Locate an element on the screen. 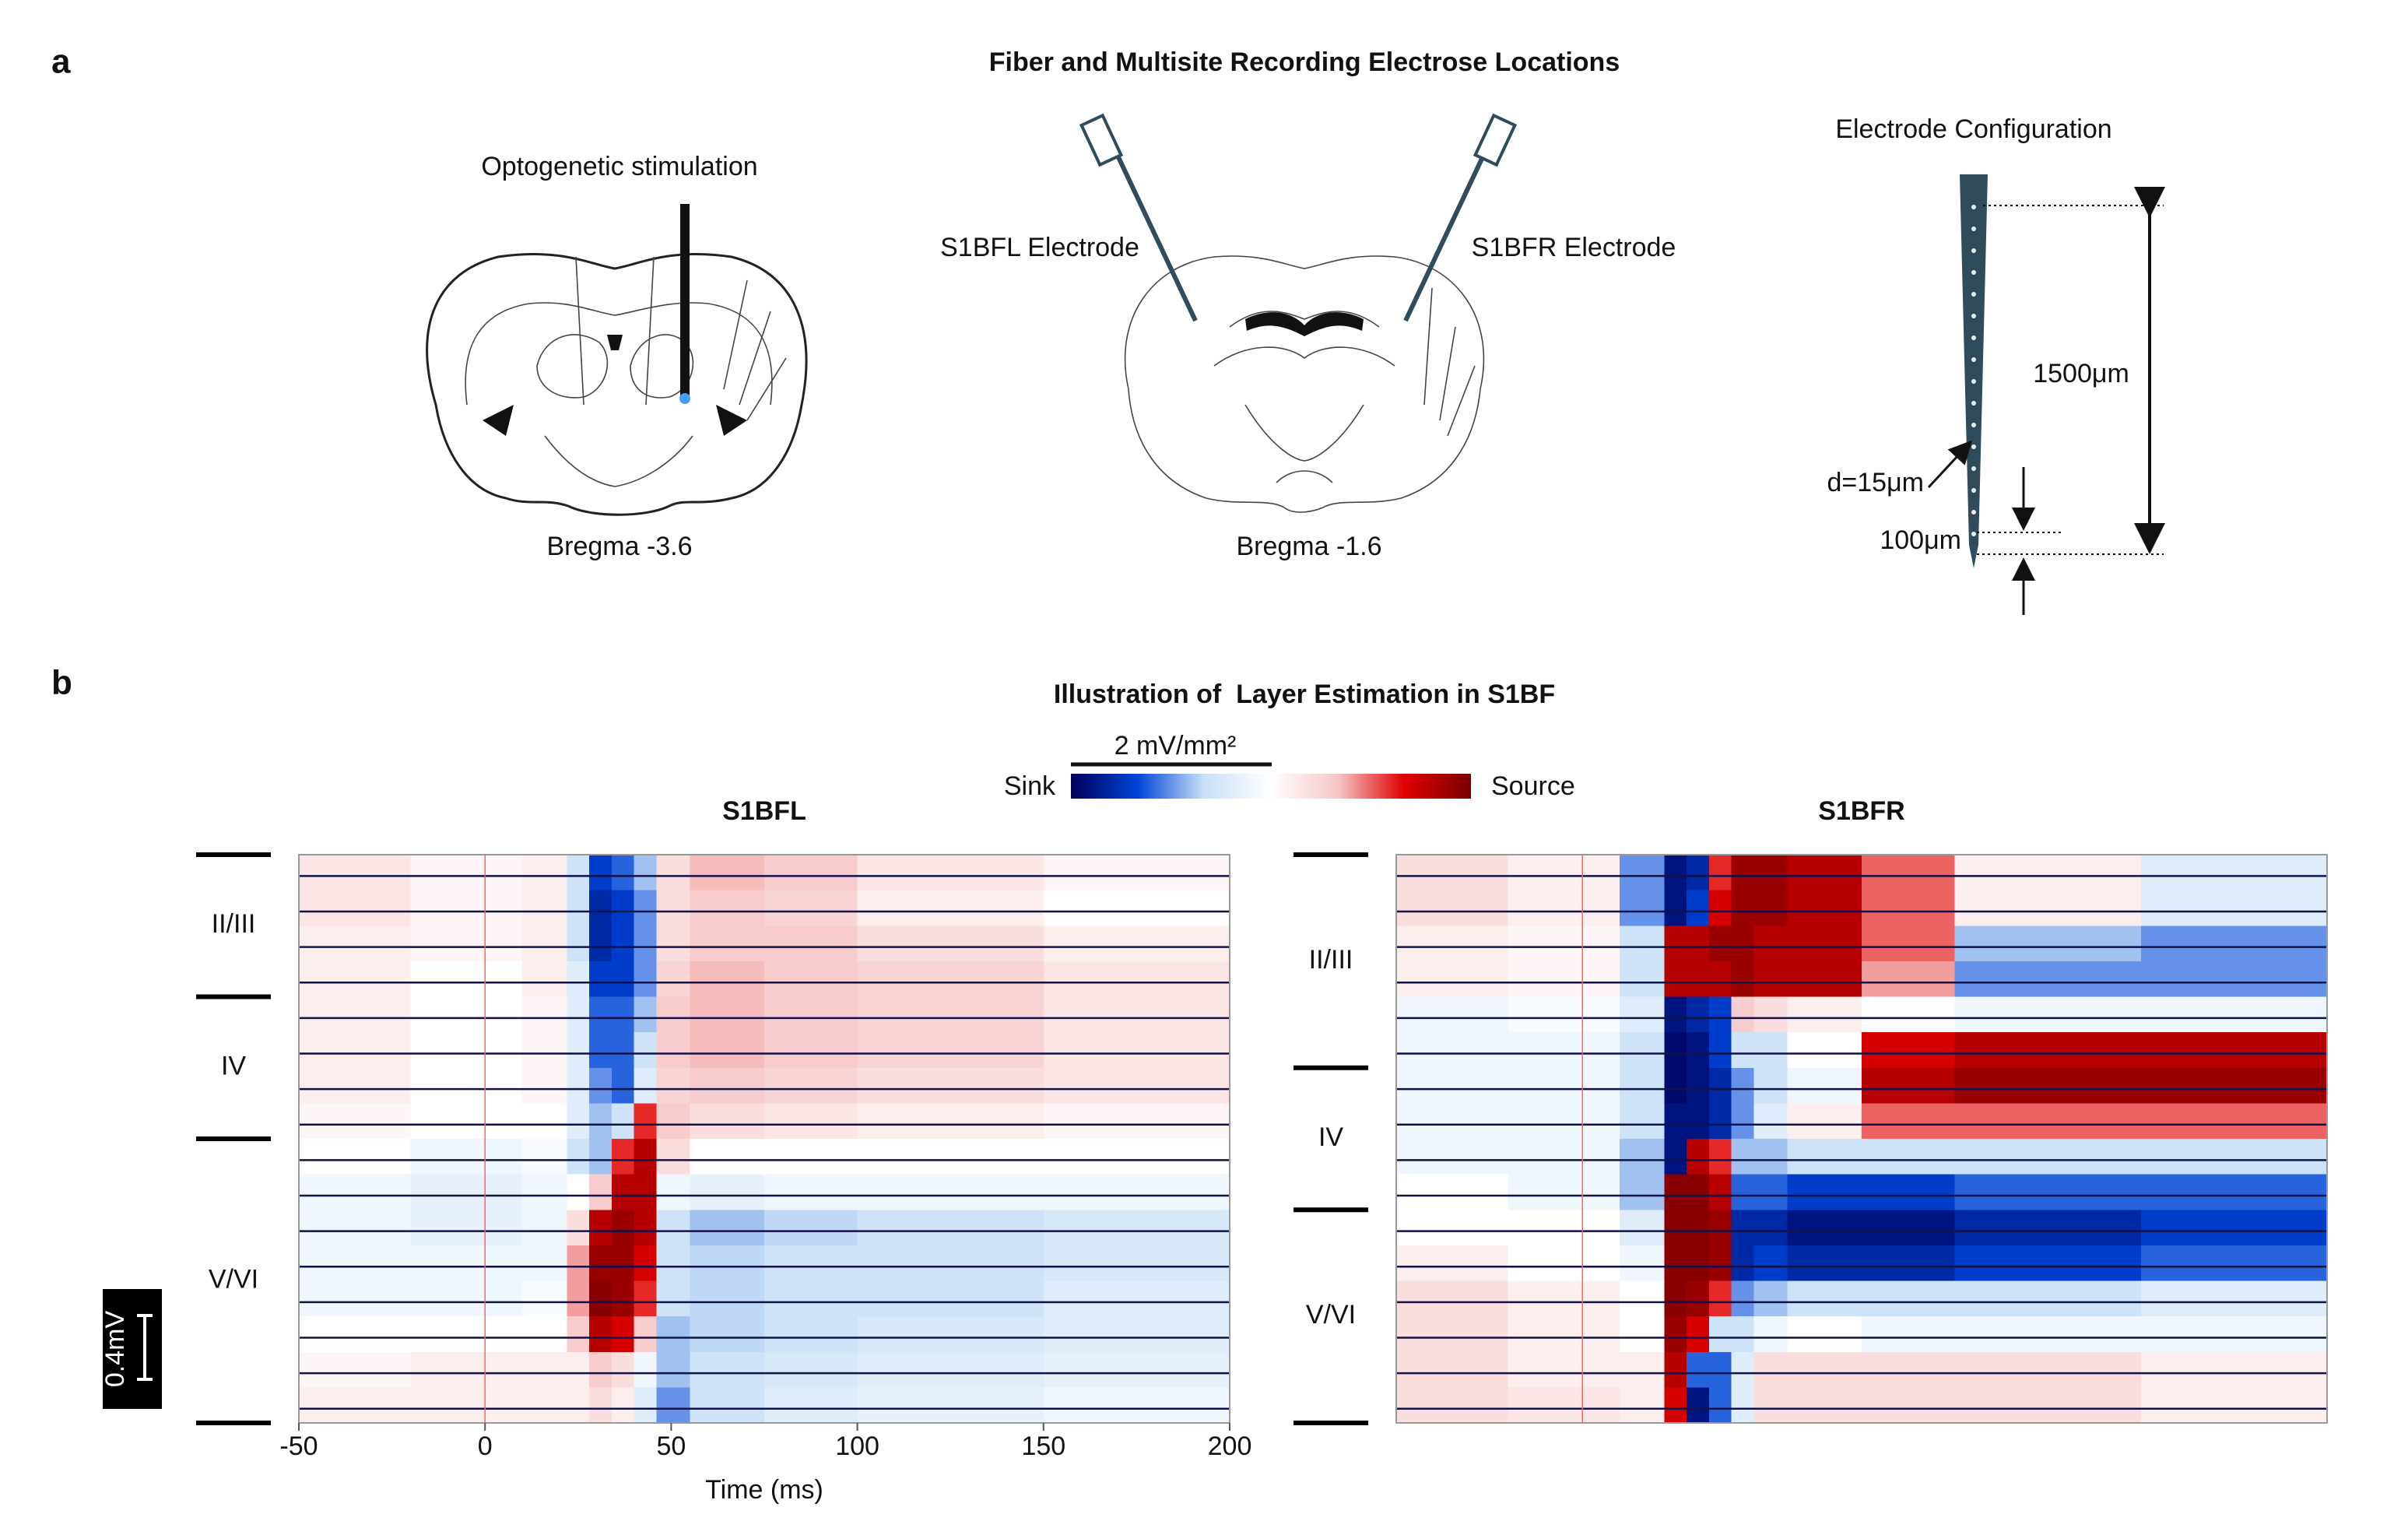 Image resolution: width=2408 pixels, height=1521 pixels. panel-title: Illustration of Layer Estimation in S1BF is located at coordinates (1305, 694).